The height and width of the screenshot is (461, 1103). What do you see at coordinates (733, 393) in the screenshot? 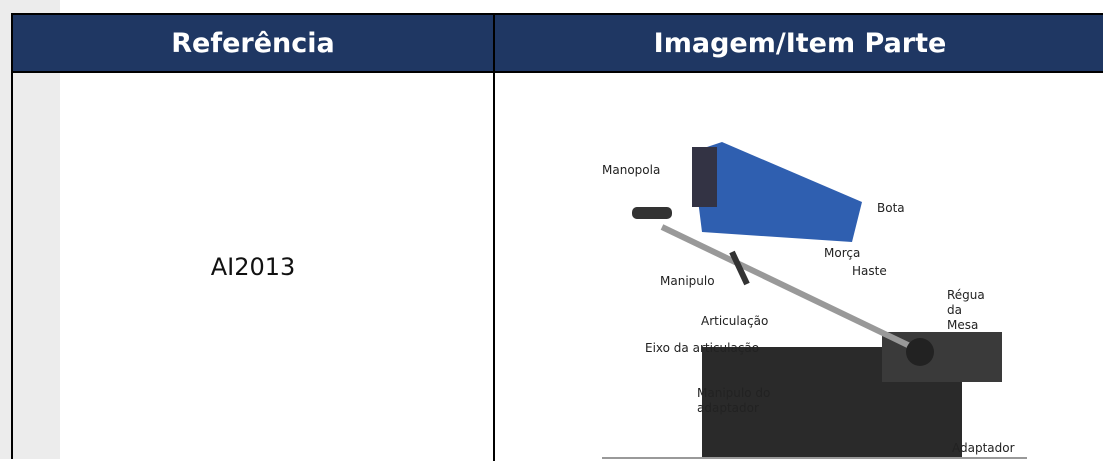
I see `part-label: Manipulo do` at bounding box center [733, 393].